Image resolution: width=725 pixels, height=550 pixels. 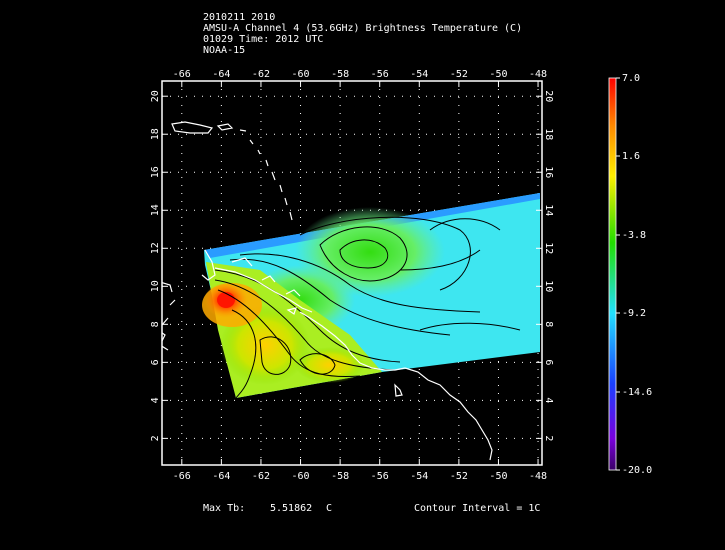 What do you see at coordinates (329, 508) in the screenshot?
I see `max-tb-unit: C` at bounding box center [329, 508].